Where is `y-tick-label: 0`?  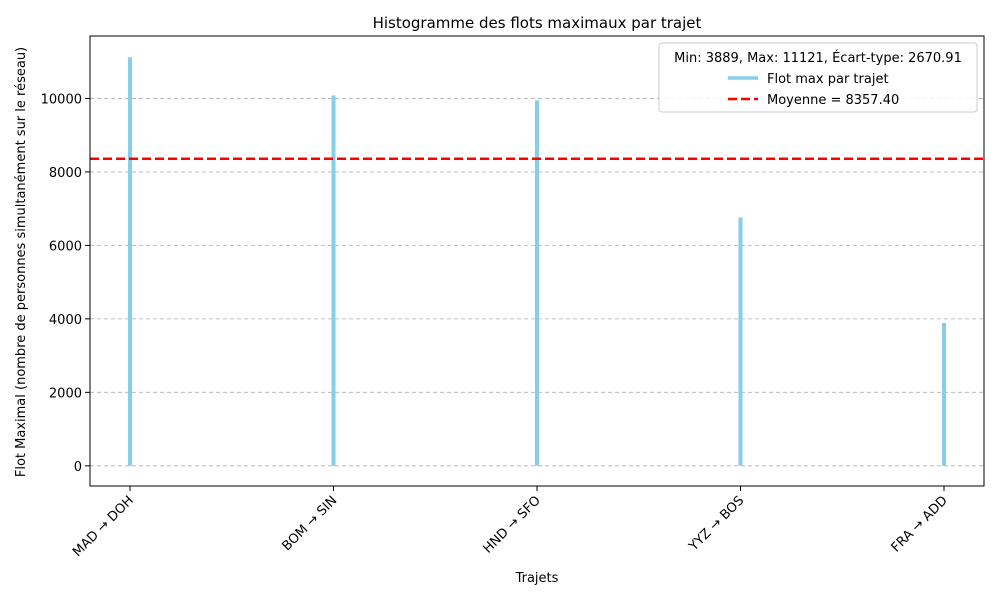 y-tick-label: 0 is located at coordinates (78, 467).